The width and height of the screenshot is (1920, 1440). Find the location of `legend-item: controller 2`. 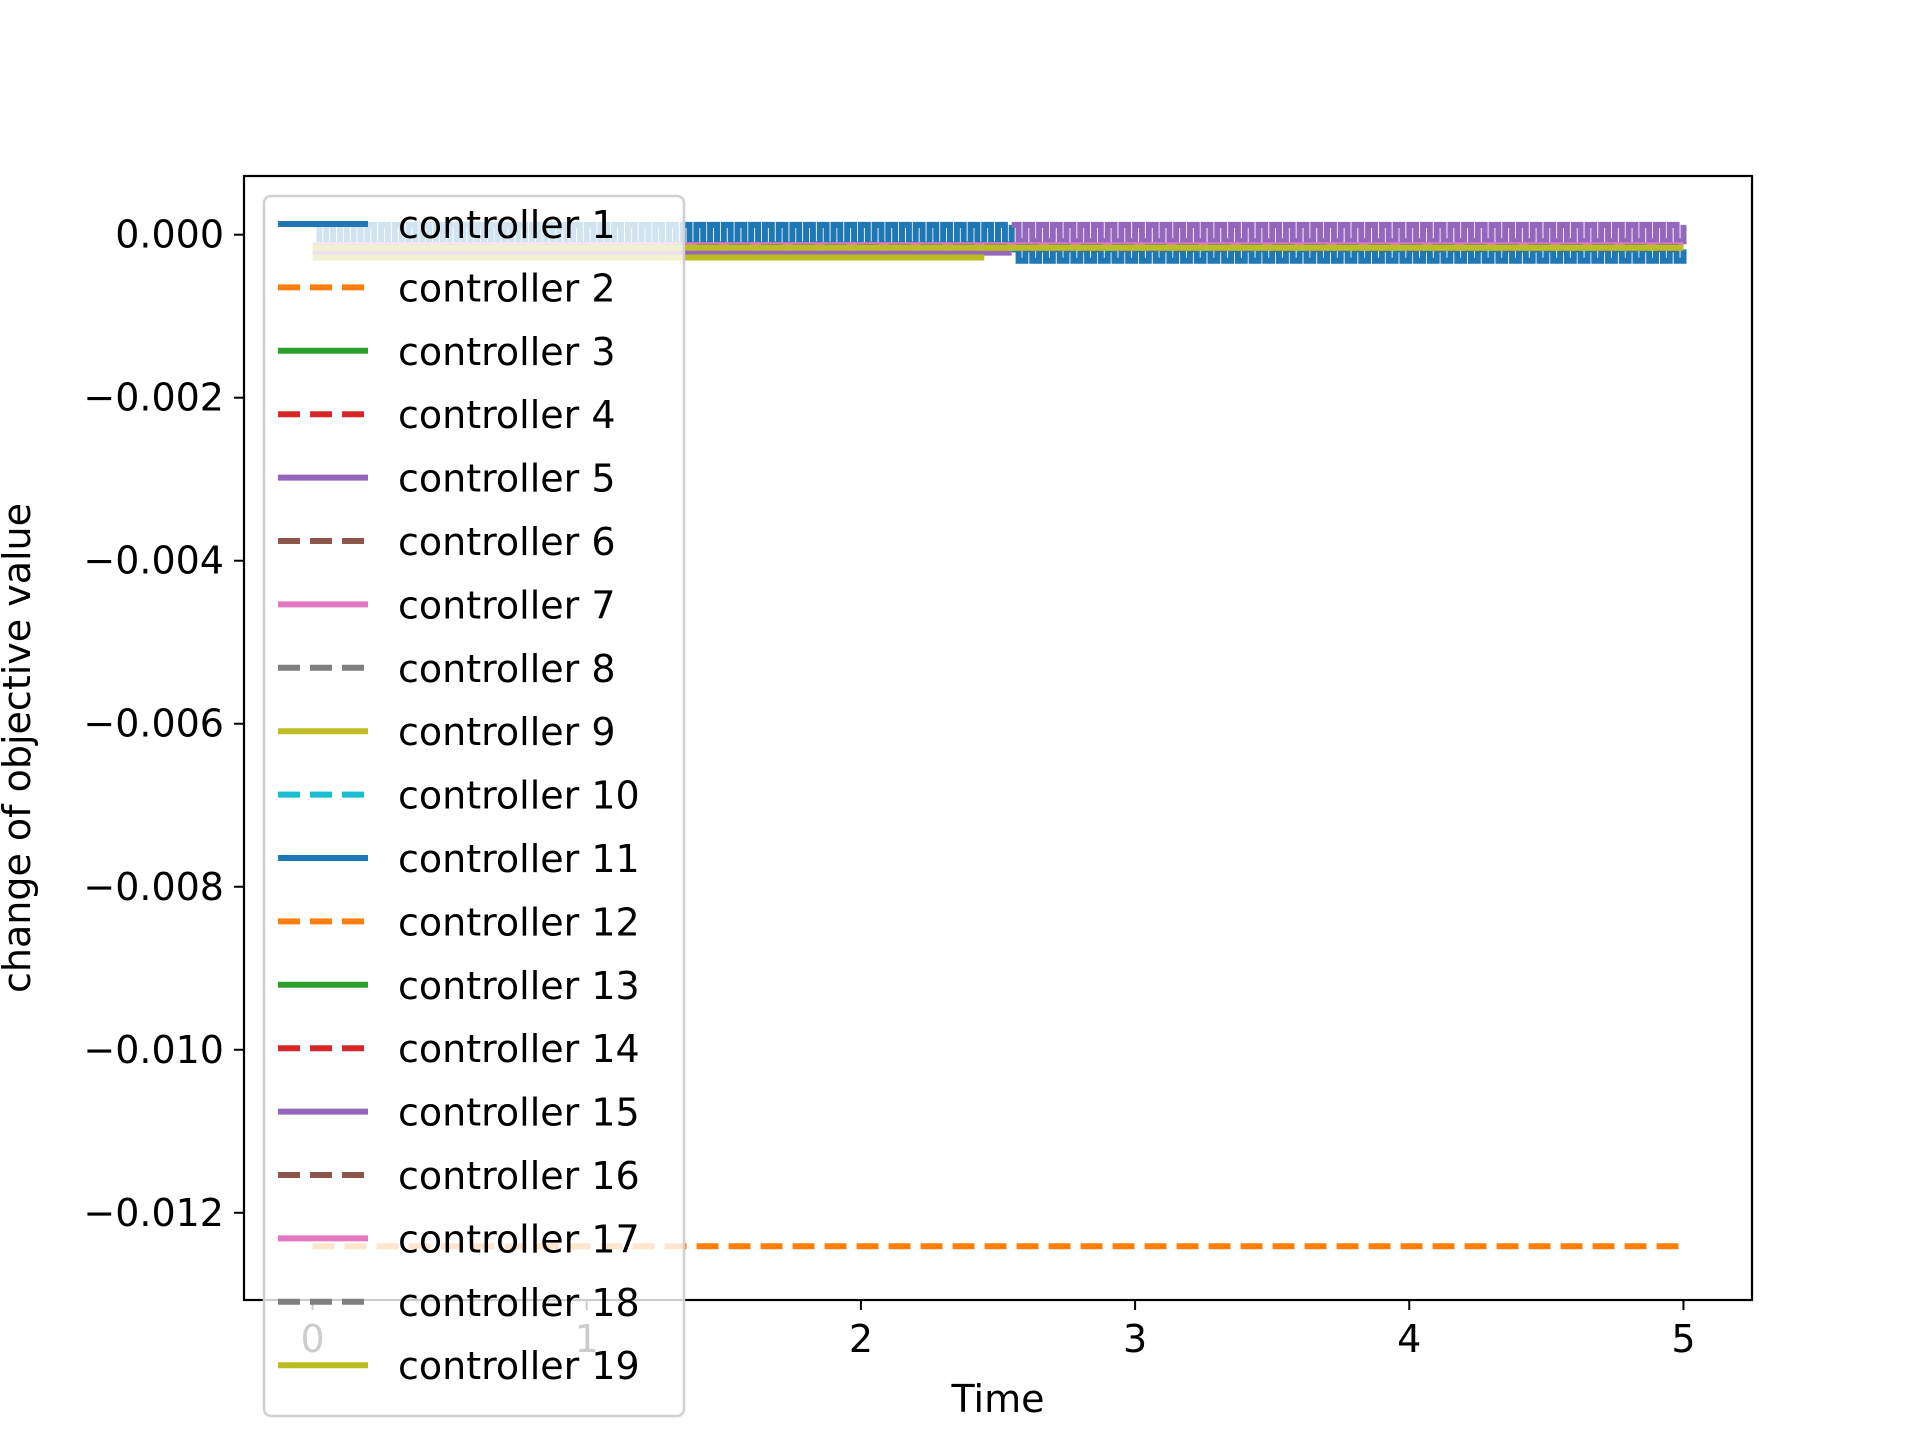

legend-item: controller 2 is located at coordinates (447, 288).